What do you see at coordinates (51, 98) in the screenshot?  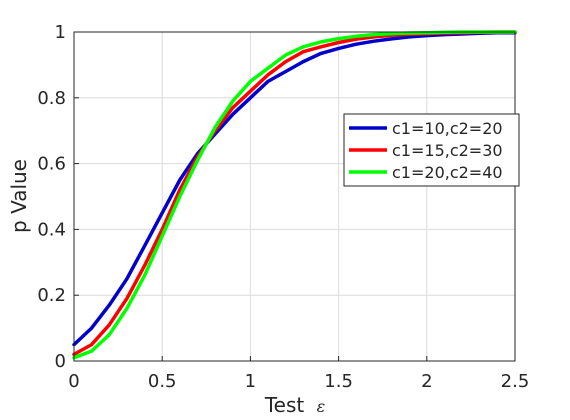 I see `y-tick-label: 0.8` at bounding box center [51, 98].